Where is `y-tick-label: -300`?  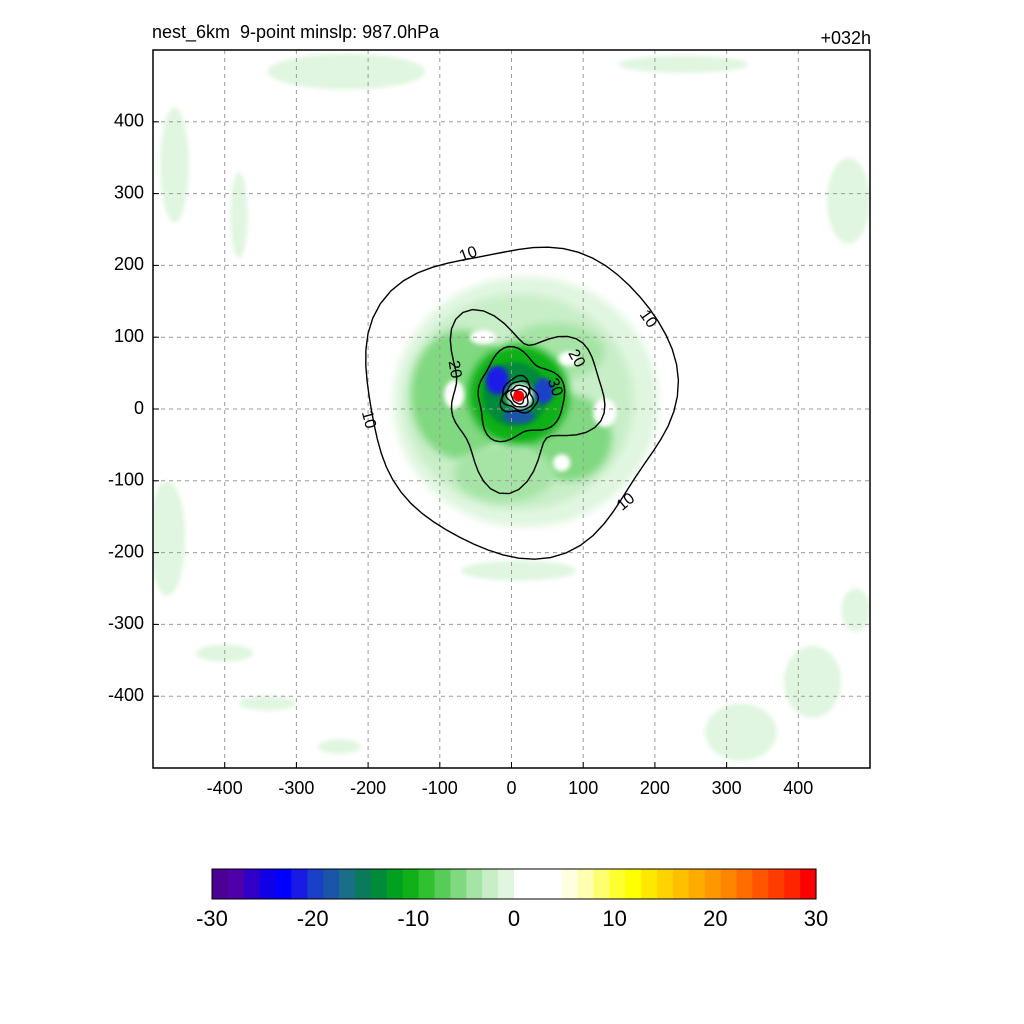
y-tick-label: -300 is located at coordinates (126, 623).